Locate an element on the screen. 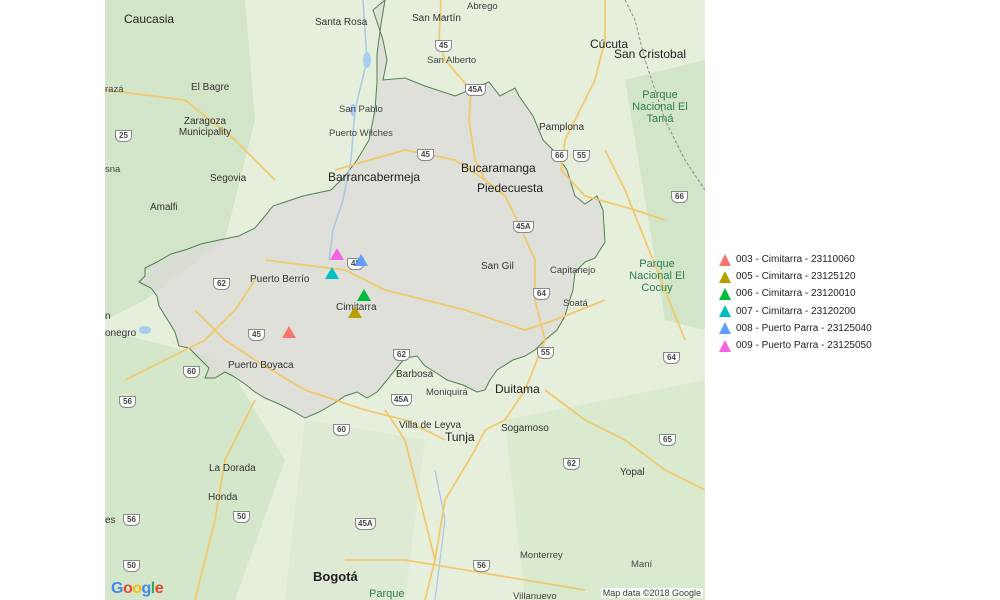 This screenshot has width=1000, height=600. place-villa-de-leyva: Villa de Leyva is located at coordinates (430, 425).